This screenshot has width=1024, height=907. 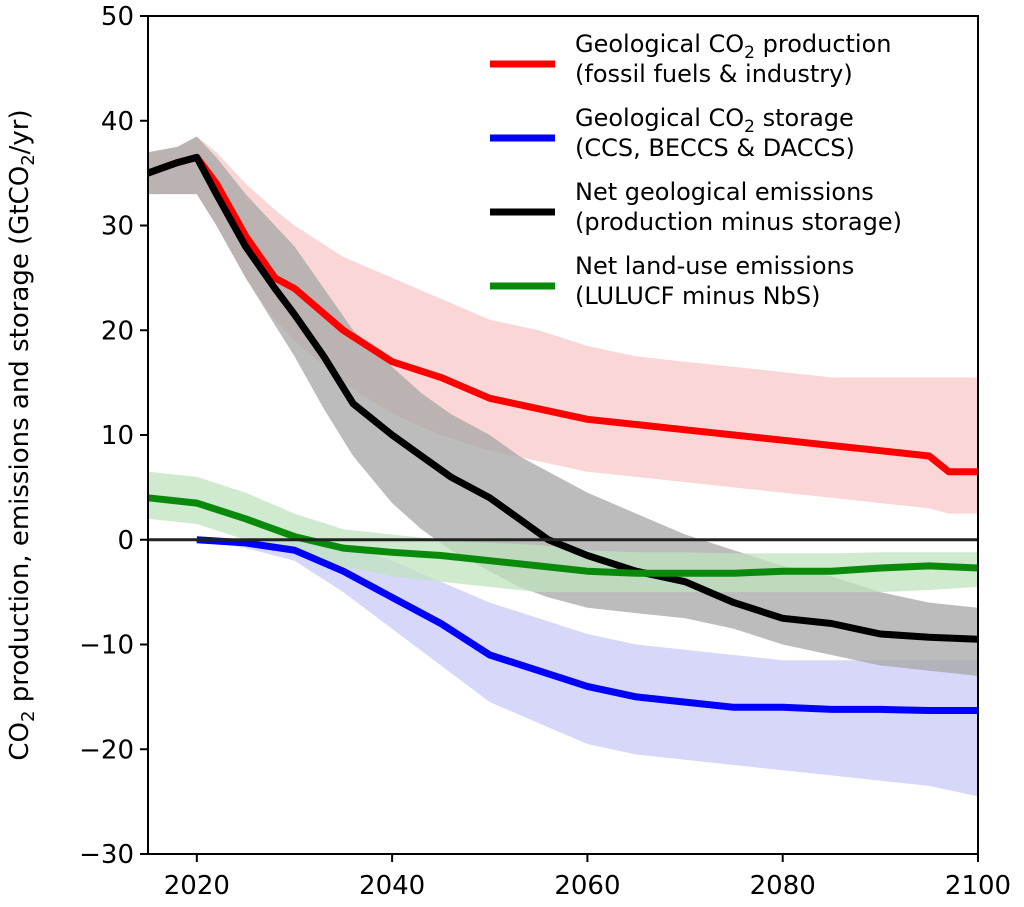 I want to click on legend-label-detail: (LULUCF minus NbS), so click(x=697, y=296).